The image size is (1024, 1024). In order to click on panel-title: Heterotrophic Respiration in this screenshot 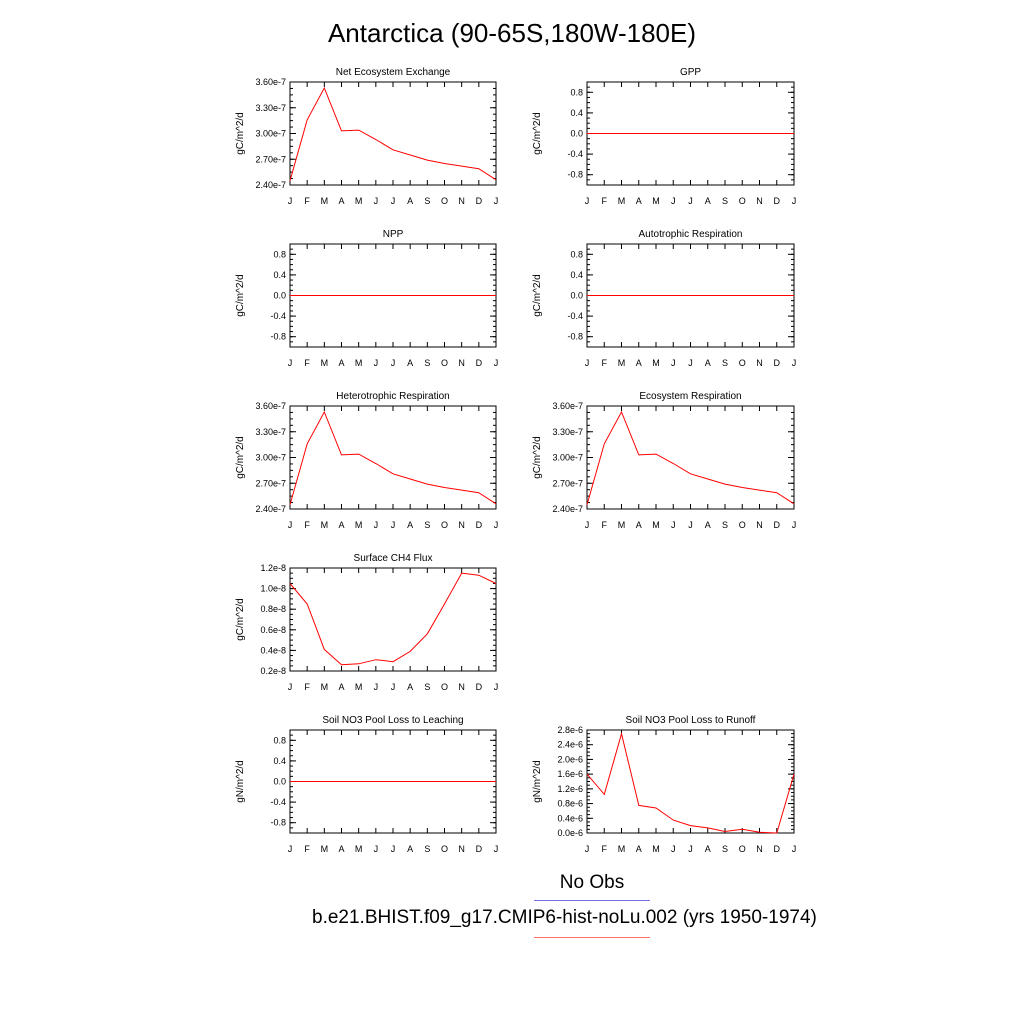, I will do `click(392, 396)`.